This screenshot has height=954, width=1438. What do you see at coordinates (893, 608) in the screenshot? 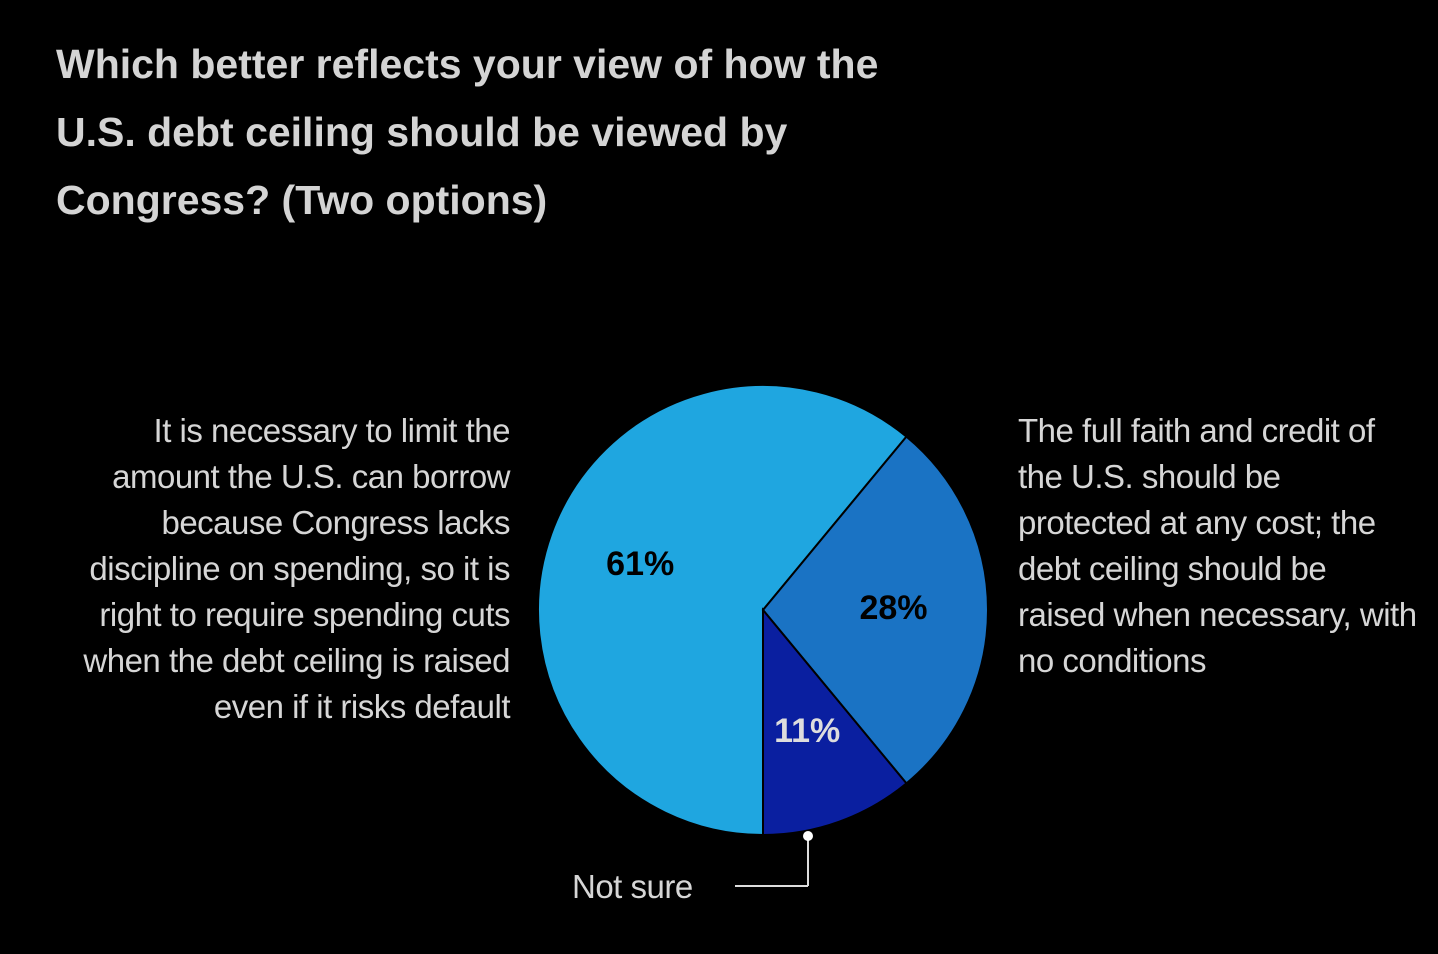
I see `value-label: 28%` at bounding box center [893, 608].